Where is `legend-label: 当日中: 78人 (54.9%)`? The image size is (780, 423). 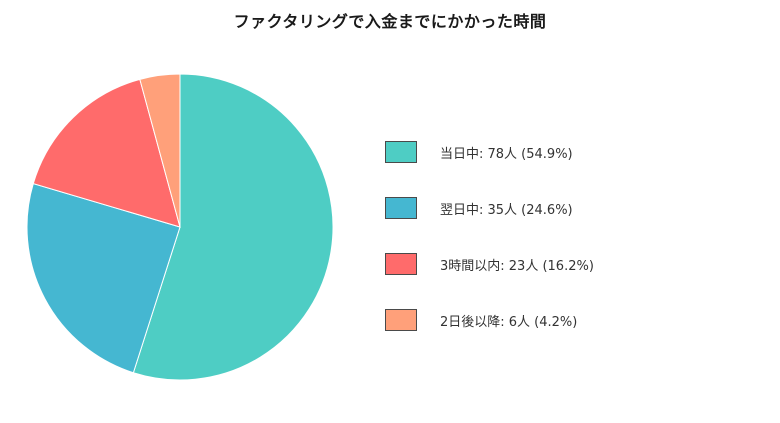
legend-label: 当日中: 78人 (54.9%) is located at coordinates (506, 154).